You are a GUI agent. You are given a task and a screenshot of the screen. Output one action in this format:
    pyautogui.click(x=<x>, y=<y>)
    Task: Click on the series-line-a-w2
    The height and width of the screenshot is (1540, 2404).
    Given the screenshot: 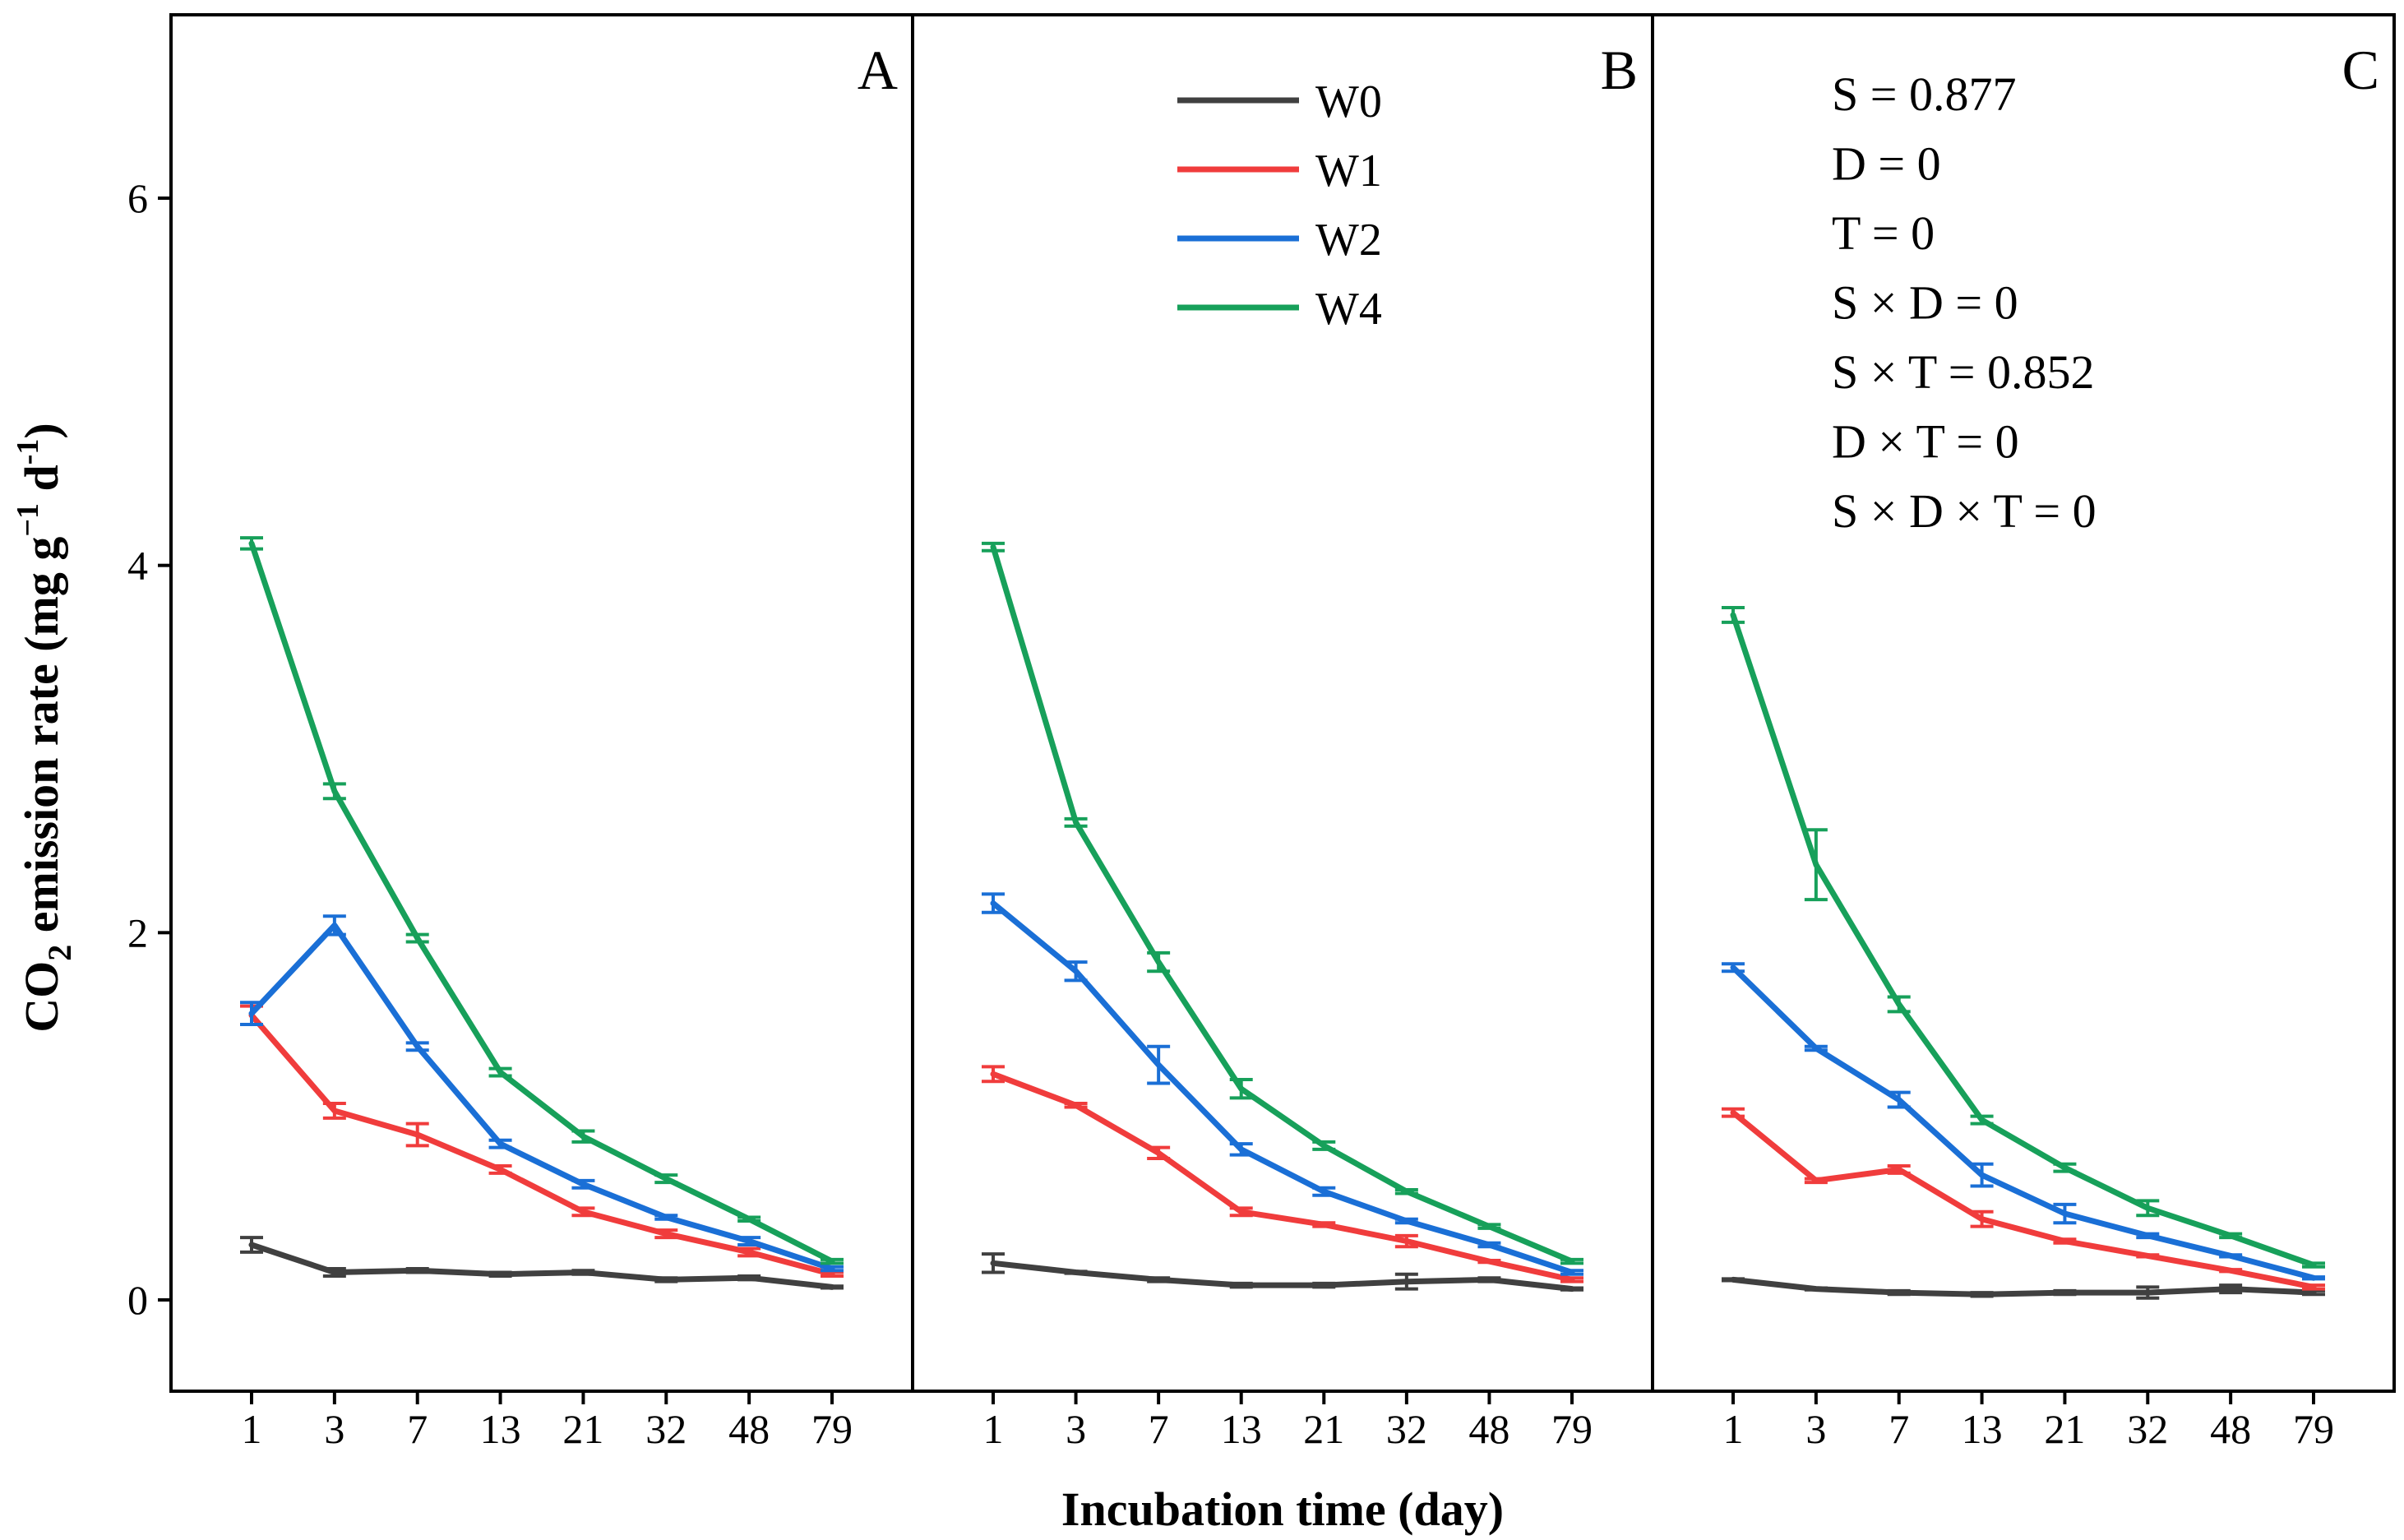 What is the action you would take?
    pyautogui.click(x=541, y=1097)
    